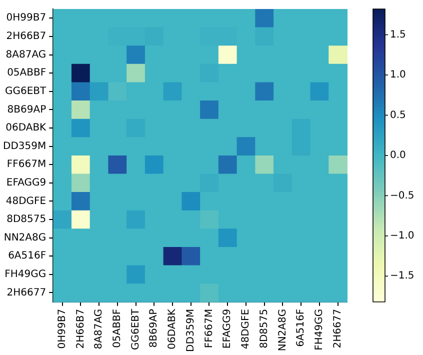 The image size is (423, 355). What do you see at coordinates (190, 330) in the screenshot?
I see `x-tick-label: DD359M` at bounding box center [190, 330].